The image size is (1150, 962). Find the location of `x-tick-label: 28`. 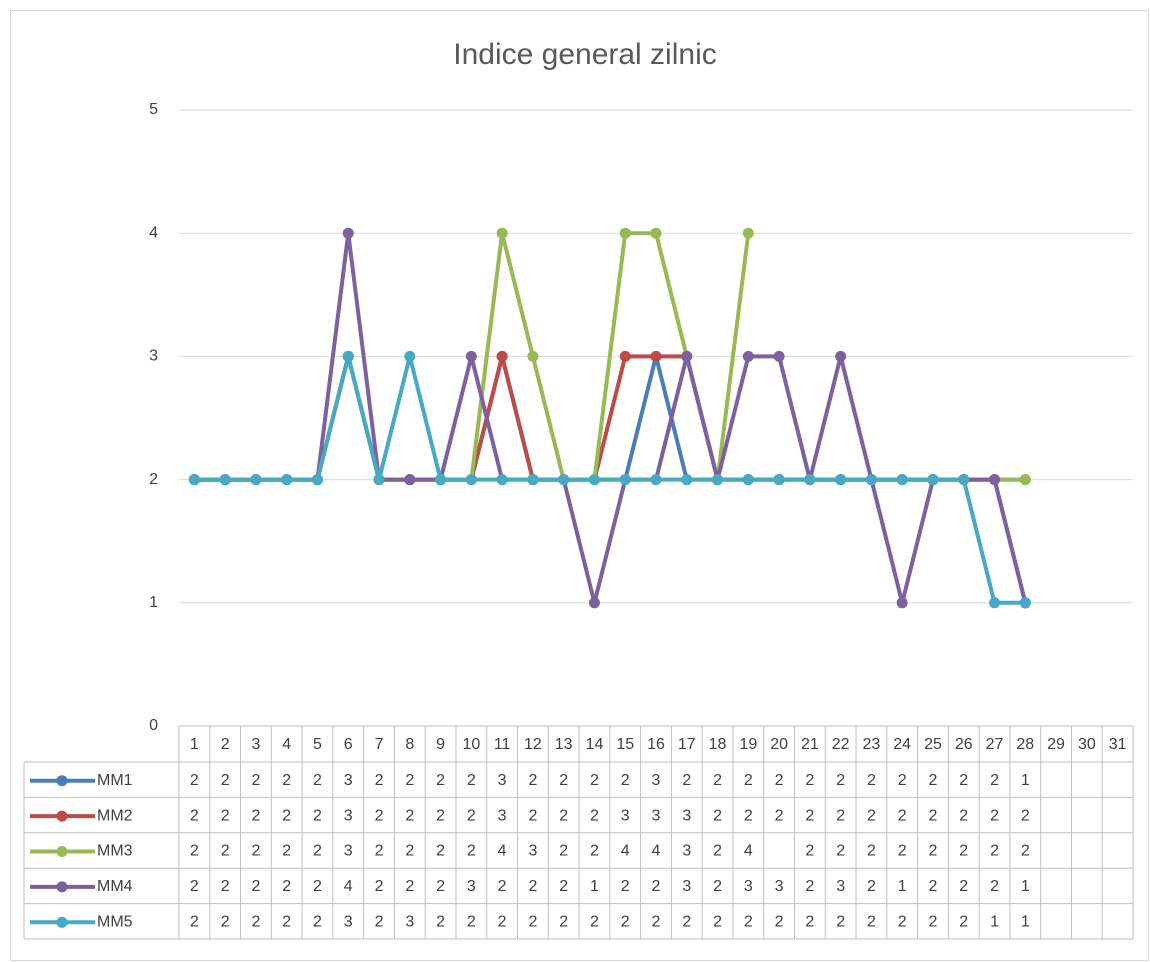

x-tick-label: 28 is located at coordinates (1025, 744).